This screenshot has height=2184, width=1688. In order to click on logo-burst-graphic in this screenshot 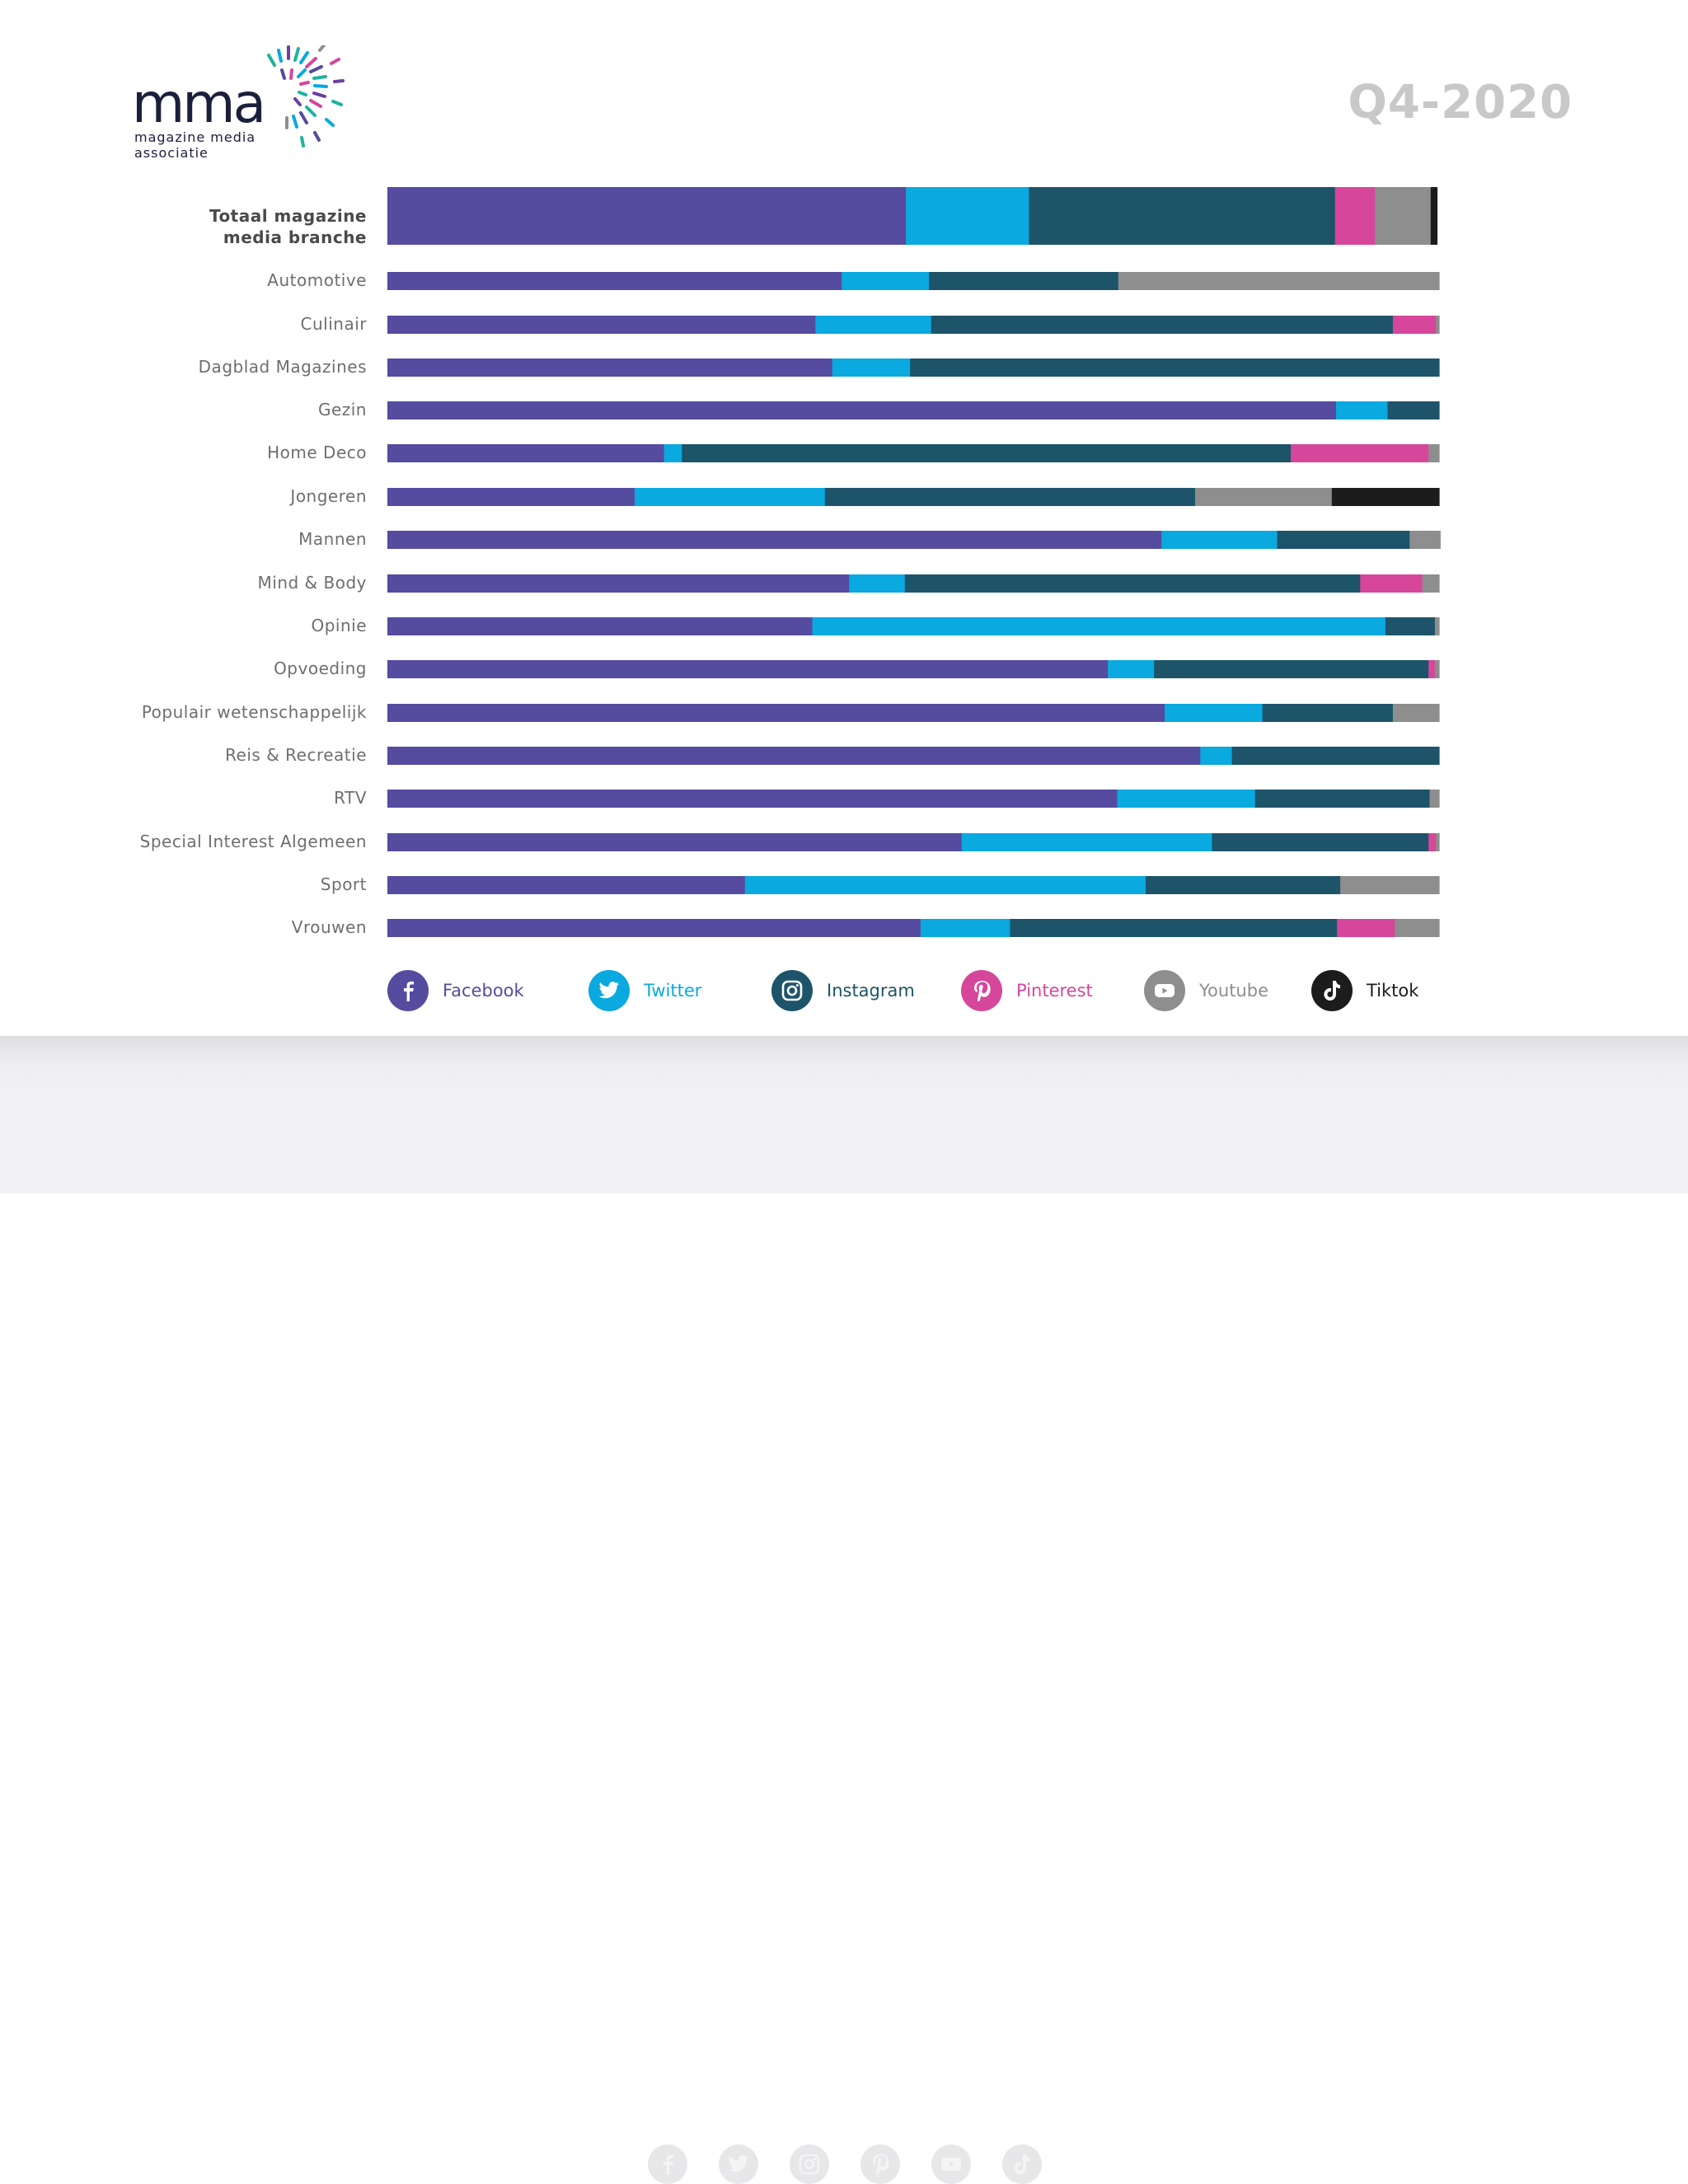, I will do `click(306, 96)`.